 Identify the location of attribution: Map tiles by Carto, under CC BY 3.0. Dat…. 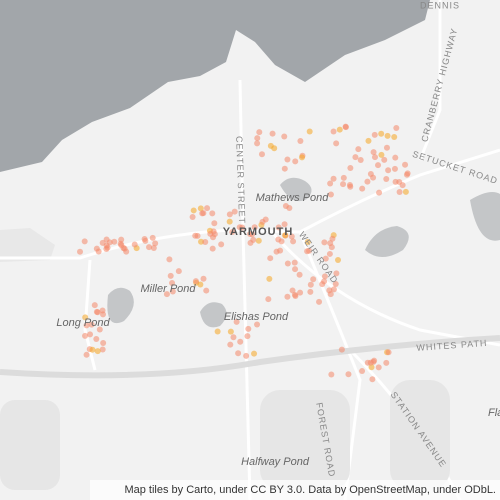
(310, 490).